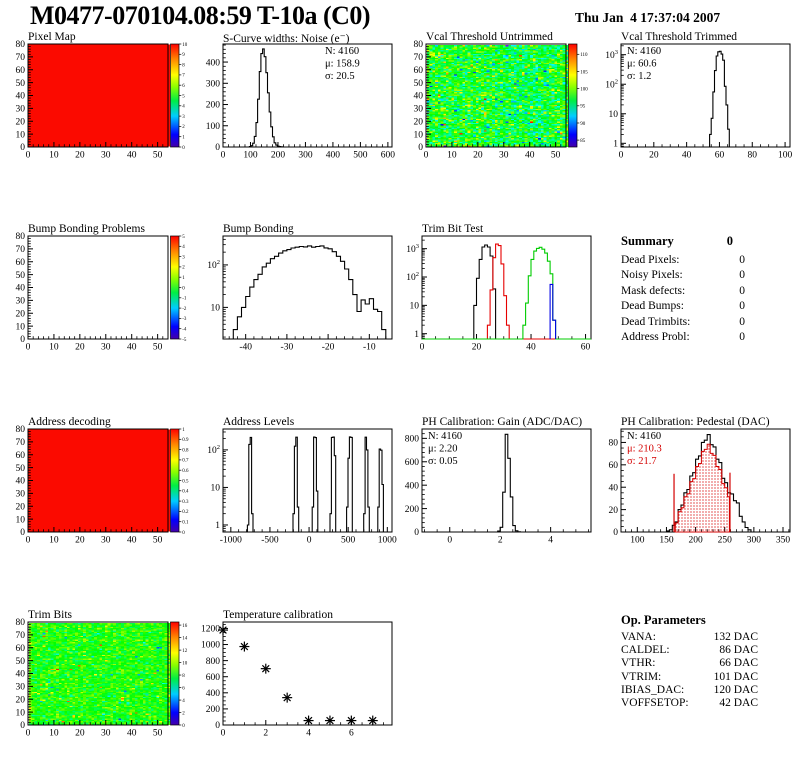 The height and width of the screenshot is (772, 796). I want to click on table-row: VTRIM: 101 DAC, so click(689, 677).